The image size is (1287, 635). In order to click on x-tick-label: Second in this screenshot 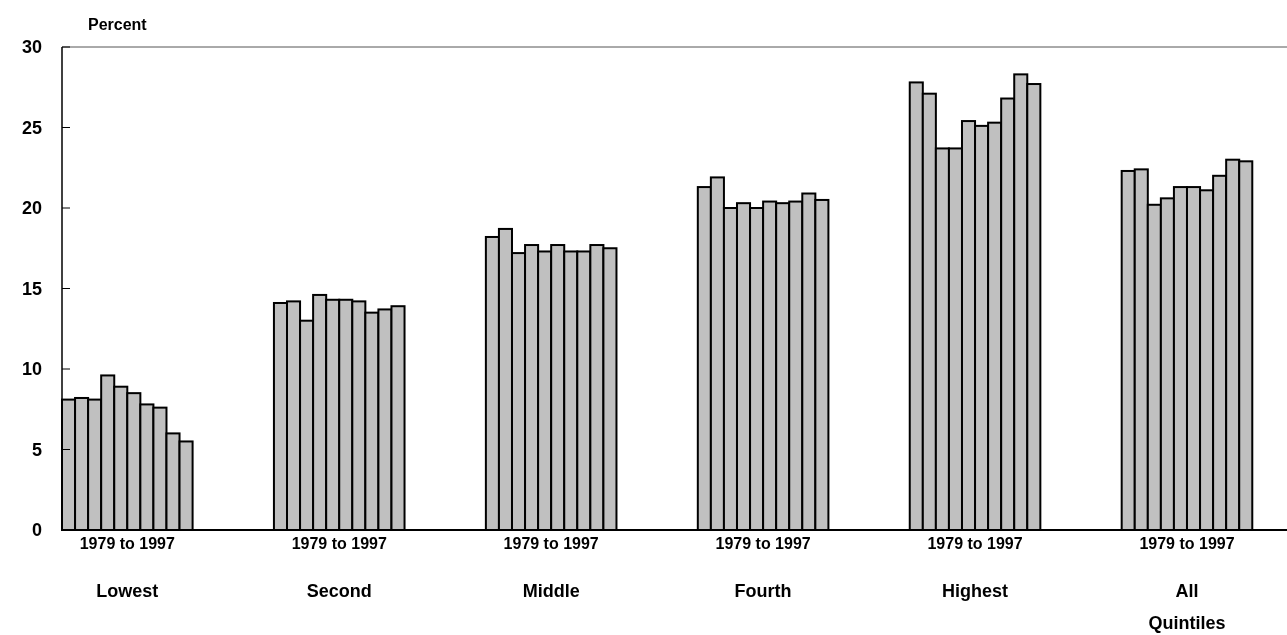, I will do `click(339, 591)`.